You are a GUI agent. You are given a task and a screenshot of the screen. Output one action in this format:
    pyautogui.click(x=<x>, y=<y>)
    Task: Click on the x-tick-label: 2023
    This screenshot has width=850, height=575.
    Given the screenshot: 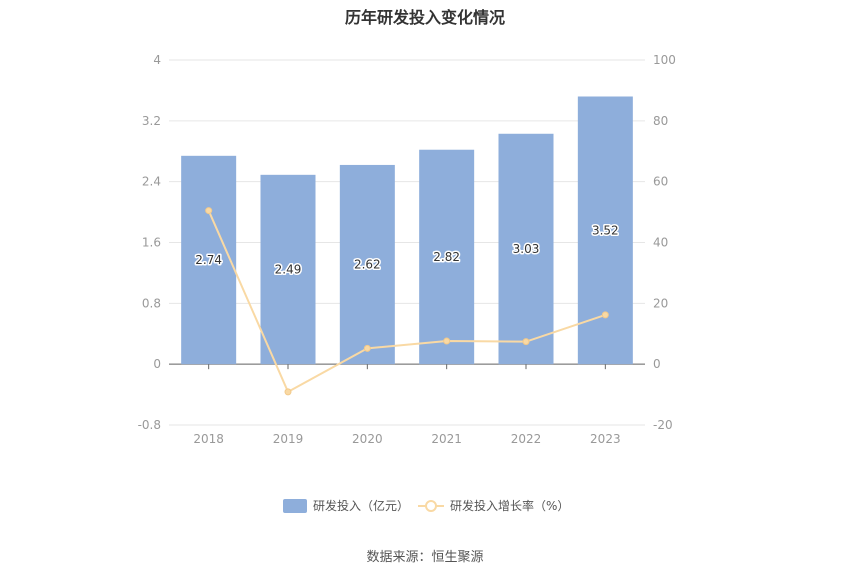 What is the action you would take?
    pyautogui.click(x=605, y=439)
    